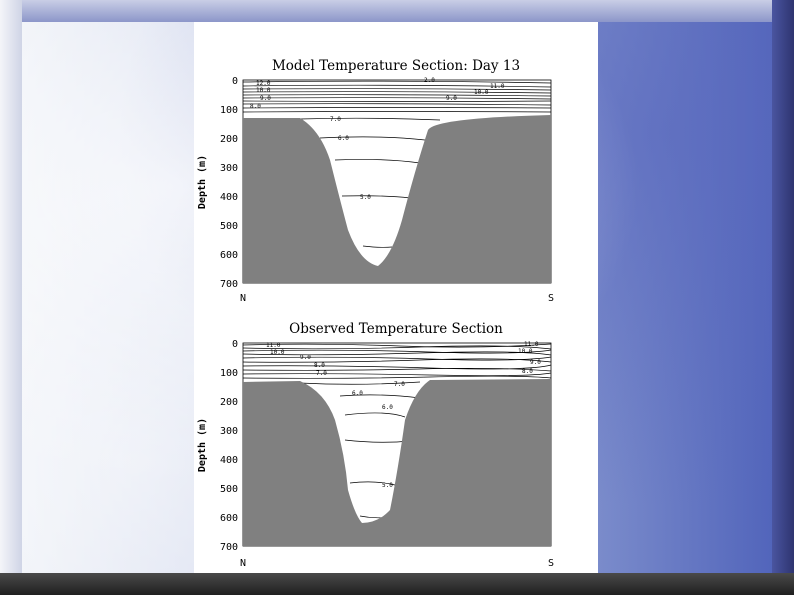 This screenshot has width=794, height=595. What do you see at coordinates (229, 446) in the screenshot?
I see `observed-y-ticks: 0 100 200 300 400 500 600 700` at bounding box center [229, 446].